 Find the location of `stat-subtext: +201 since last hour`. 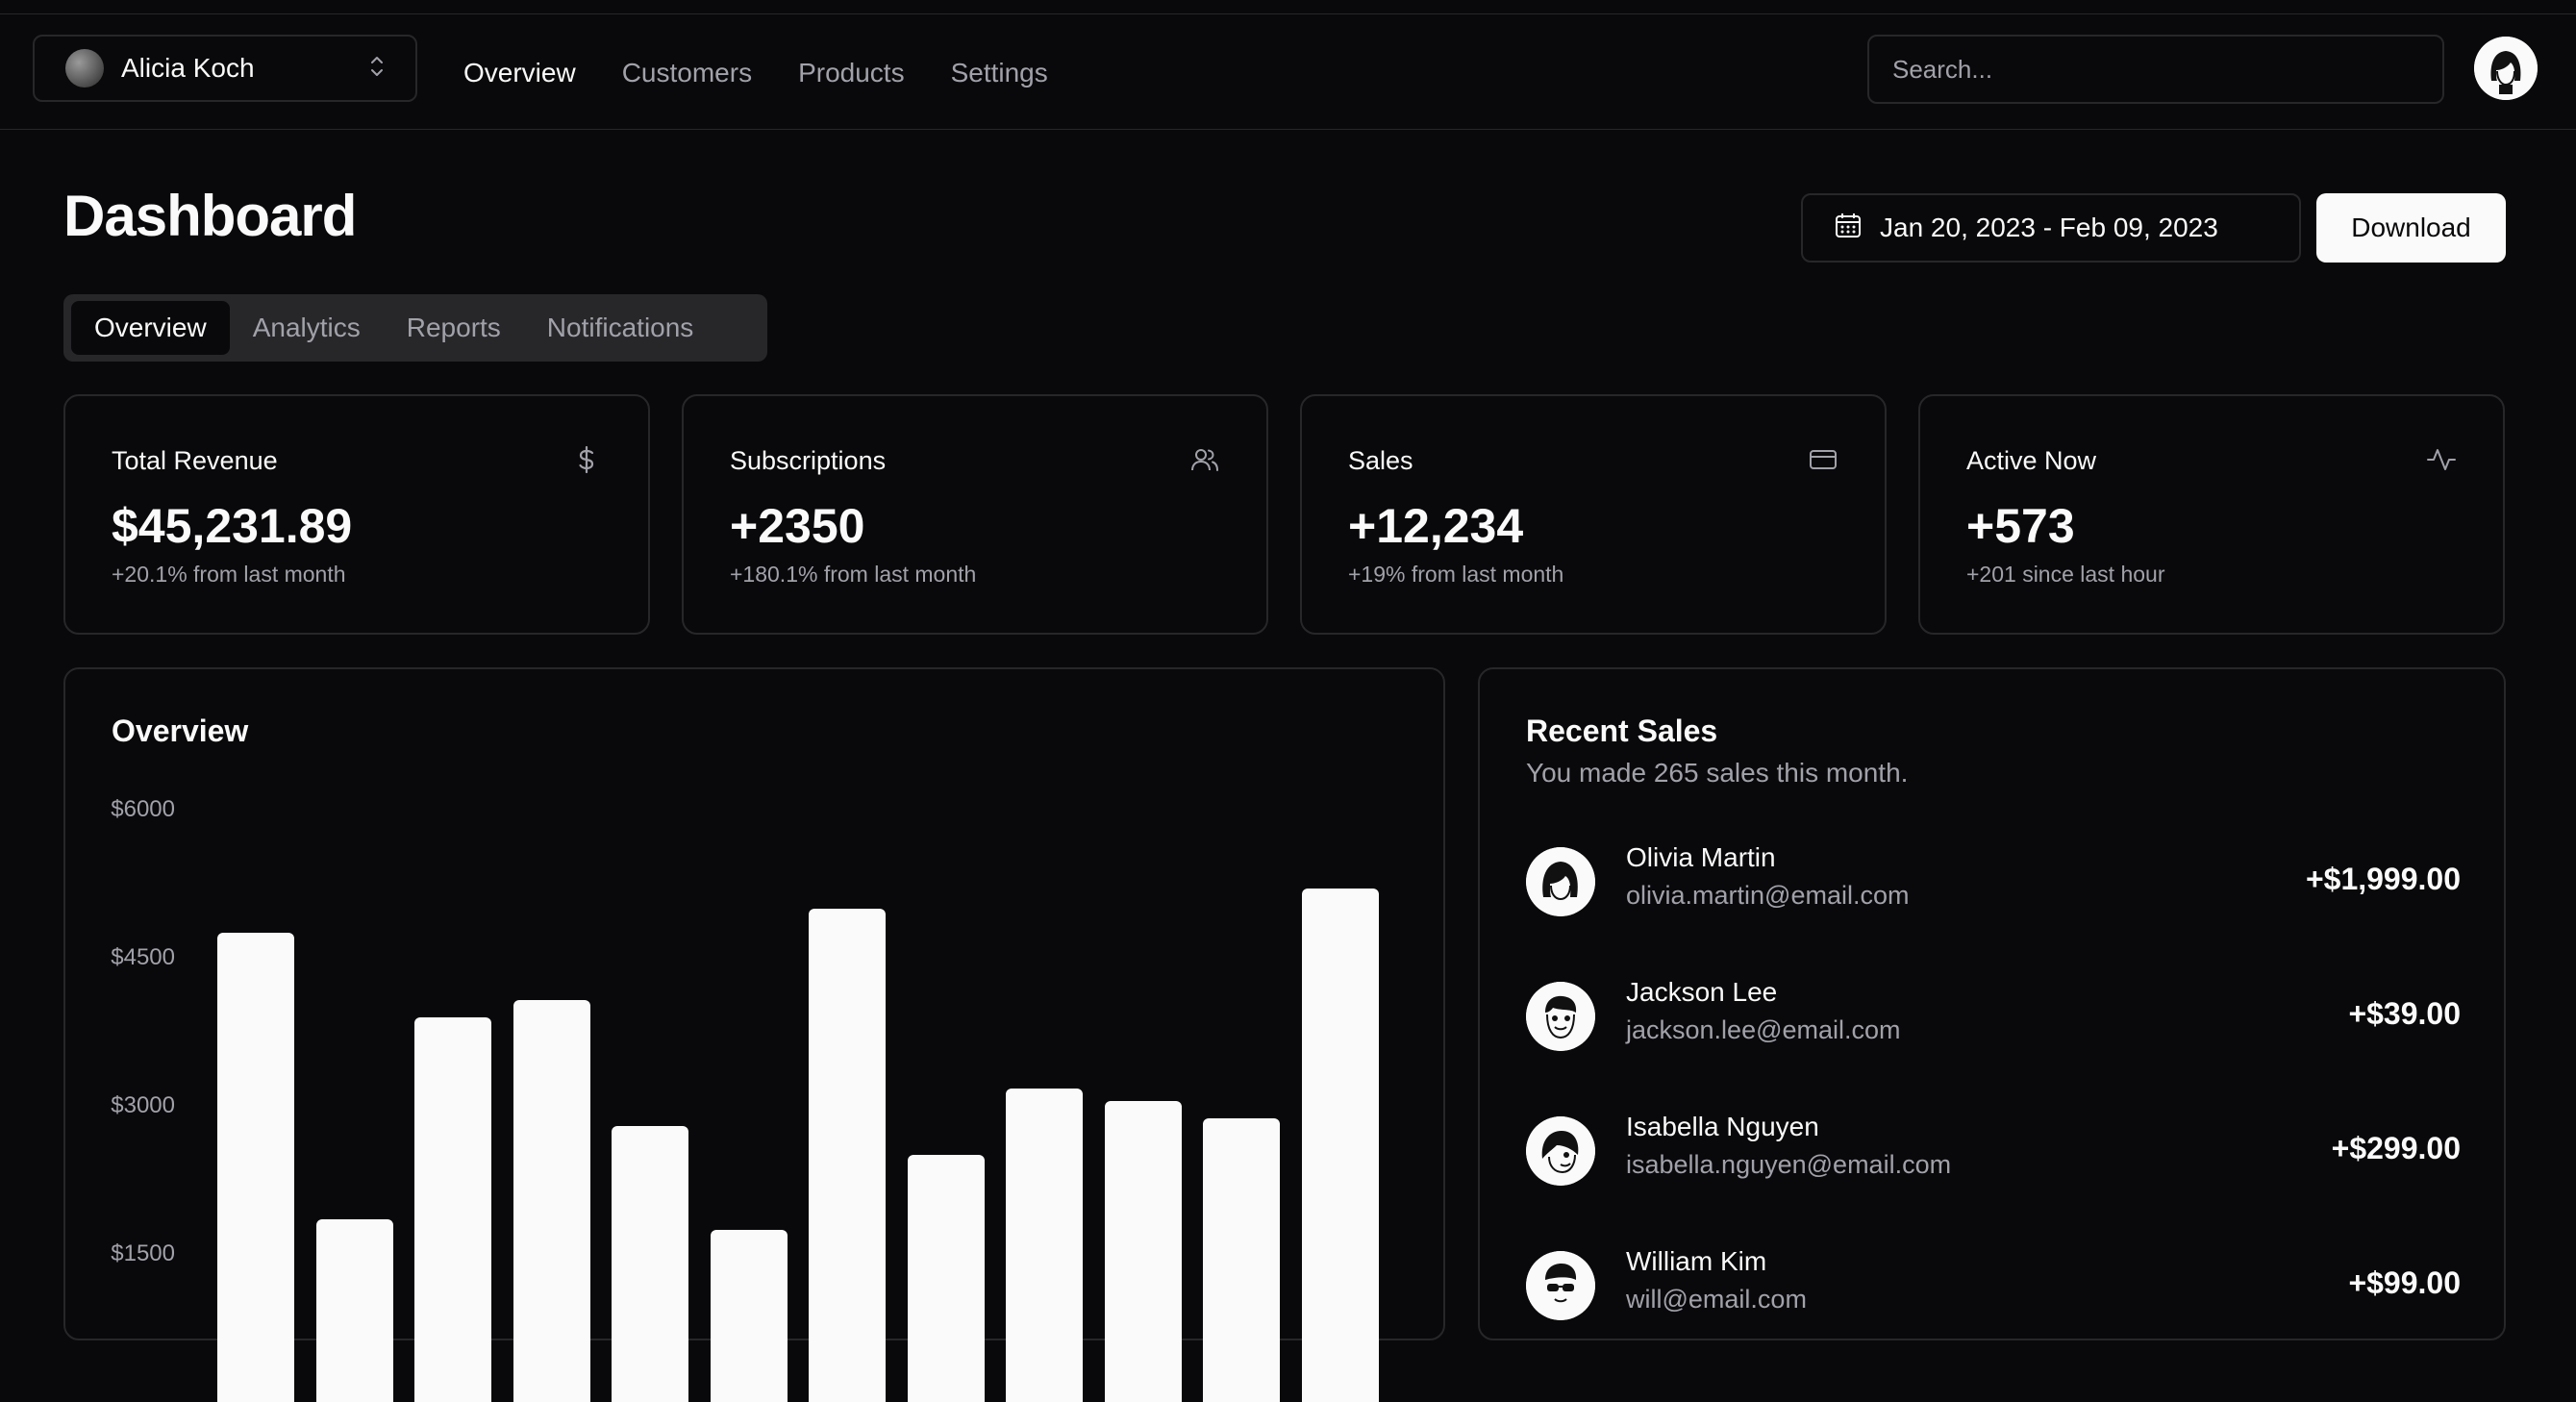

stat-subtext: +201 since last hour is located at coordinates (2065, 574).